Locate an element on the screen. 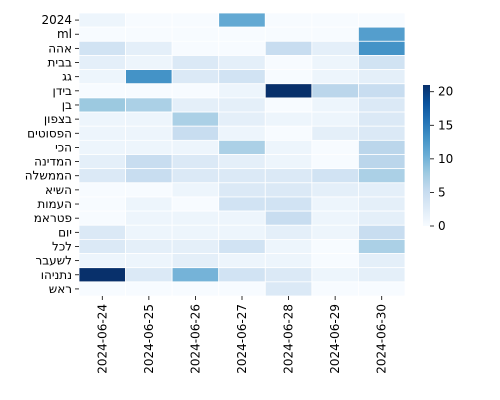 The height and width of the screenshot is (400, 500). y-tick-label: גג is located at coordinates (67, 77).